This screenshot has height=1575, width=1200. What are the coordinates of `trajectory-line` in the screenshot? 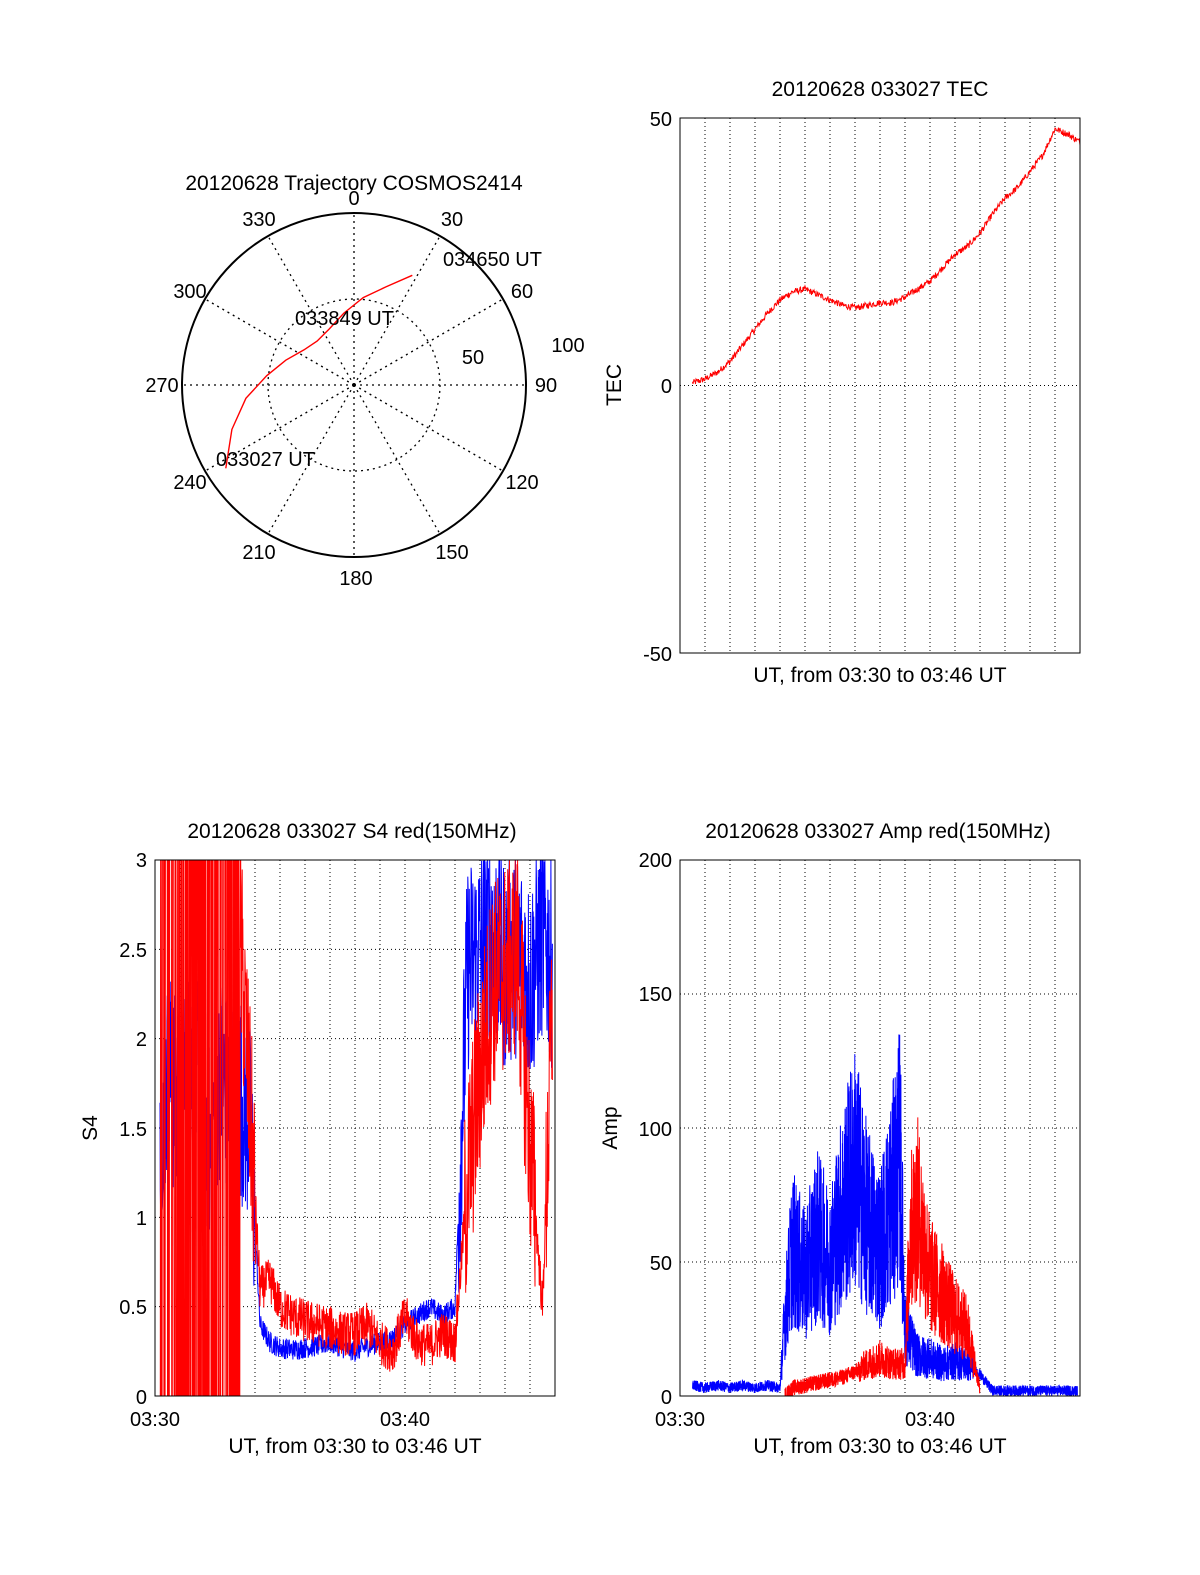 It's located at (319, 371).